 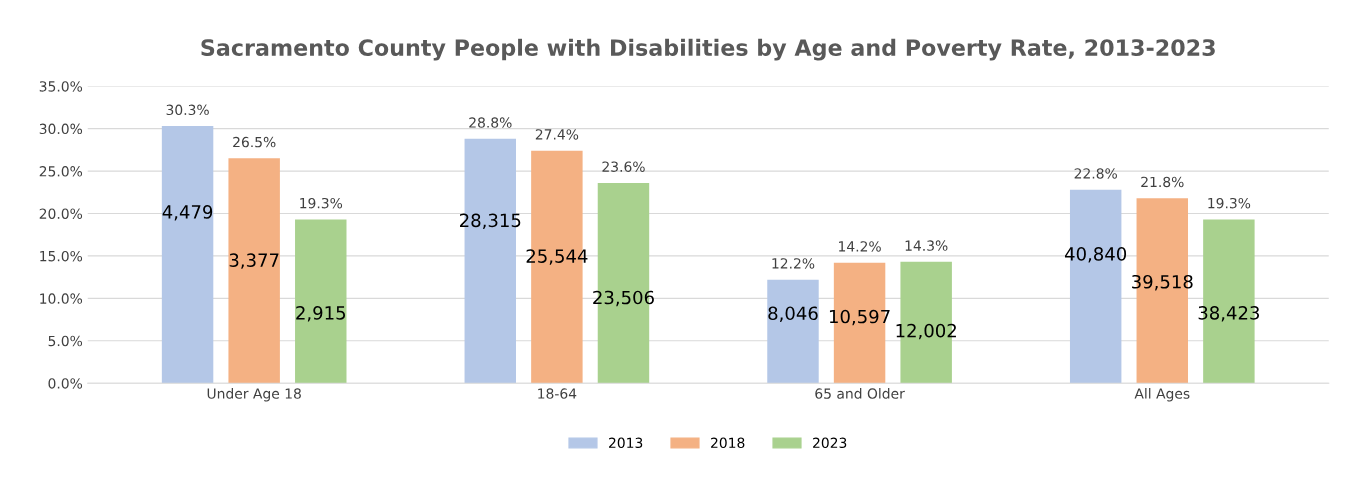 What do you see at coordinates (254, 142) in the screenshot?
I see `data-label: 26.5%` at bounding box center [254, 142].